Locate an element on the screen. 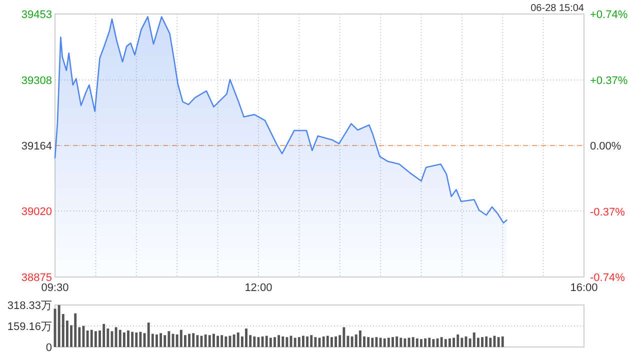 The image size is (640, 360). y2-tick-label: -0.74% is located at coordinates (608, 278).